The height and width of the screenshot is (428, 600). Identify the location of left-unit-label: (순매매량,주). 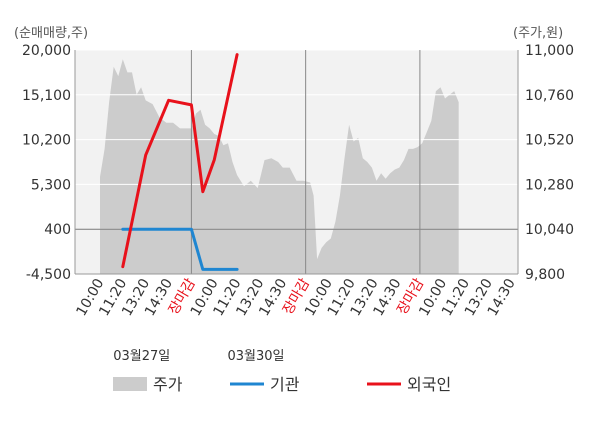
(51, 33).